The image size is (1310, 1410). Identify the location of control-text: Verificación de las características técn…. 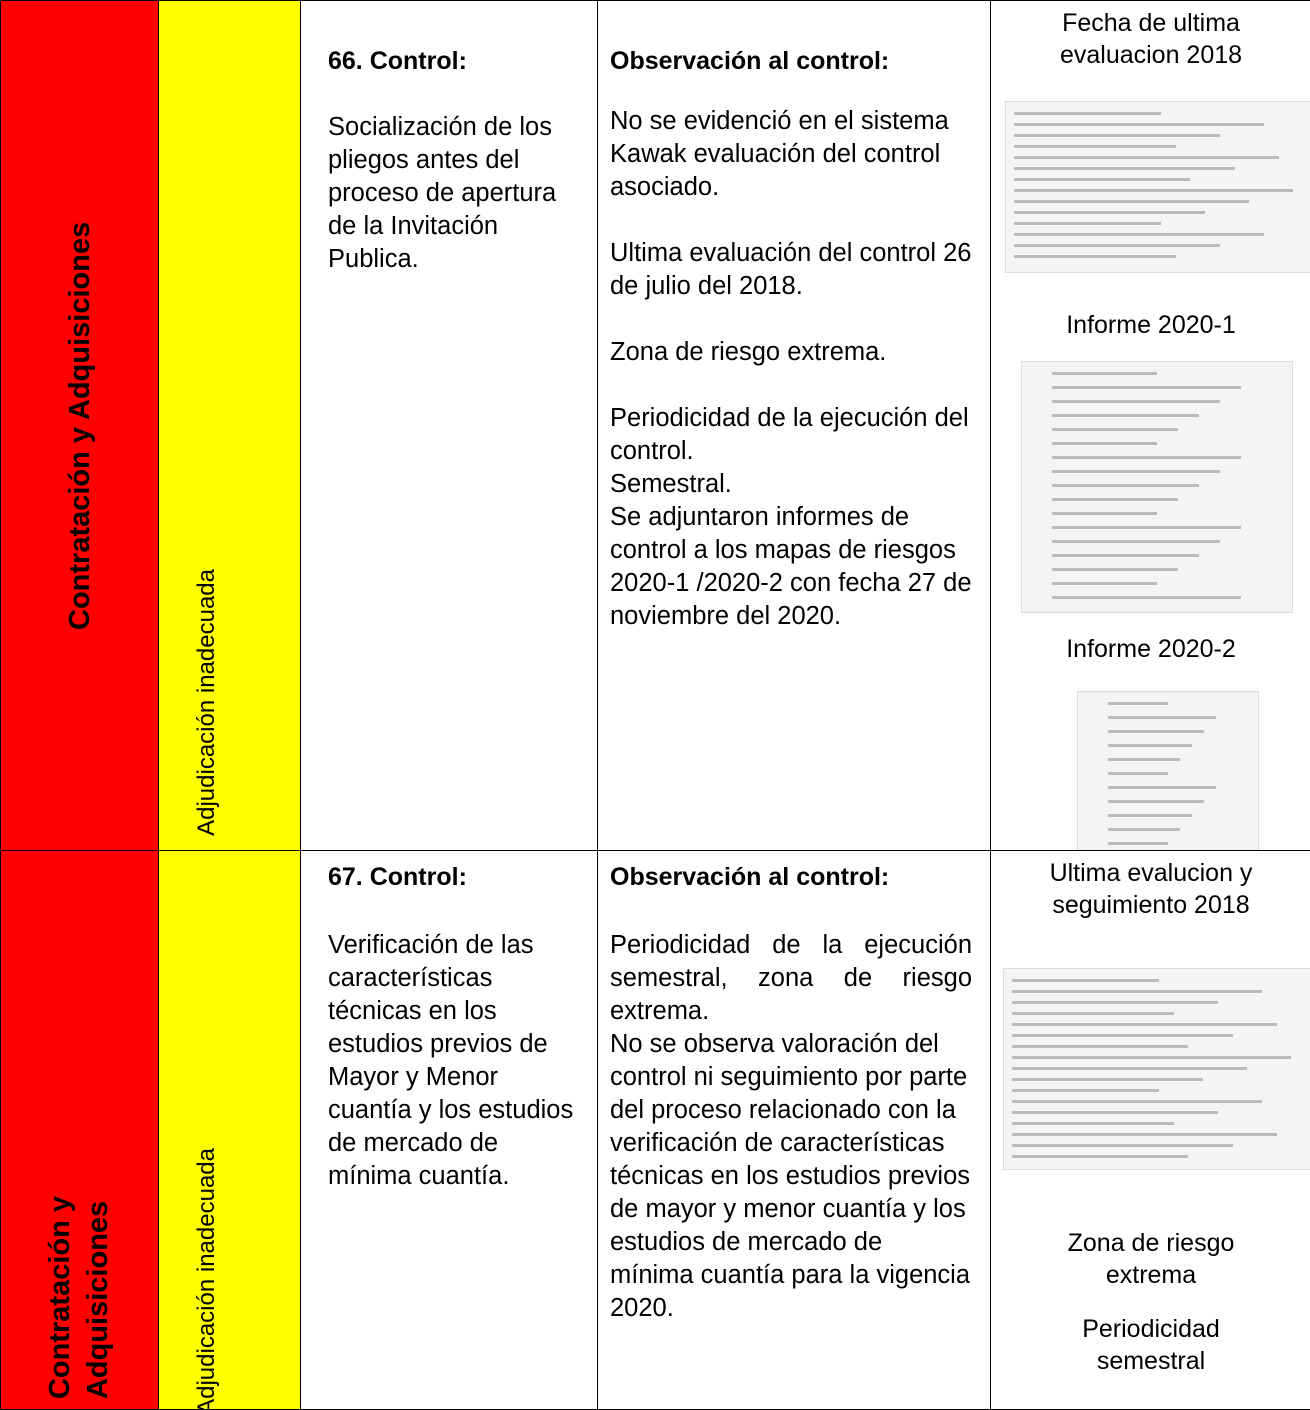
(451, 1060).